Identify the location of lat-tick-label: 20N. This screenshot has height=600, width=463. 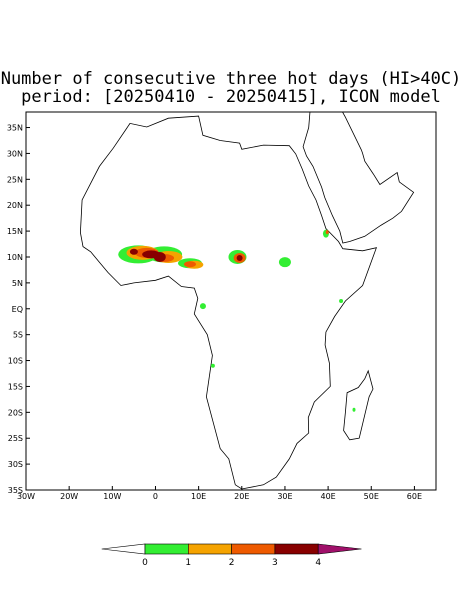
(15, 205).